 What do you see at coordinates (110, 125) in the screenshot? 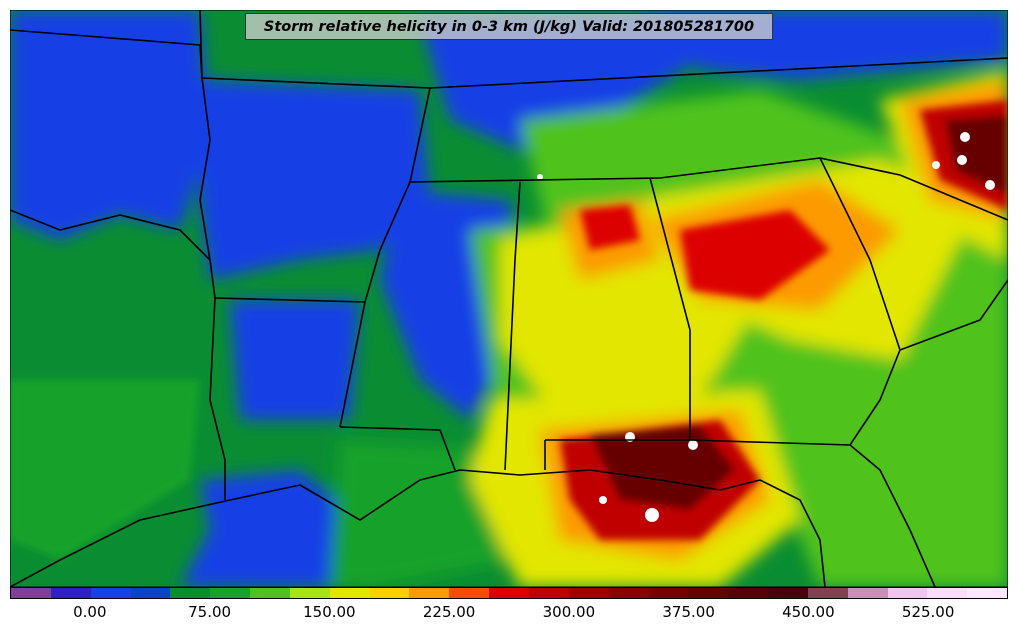
I see `blue-region-west` at bounding box center [110, 125].